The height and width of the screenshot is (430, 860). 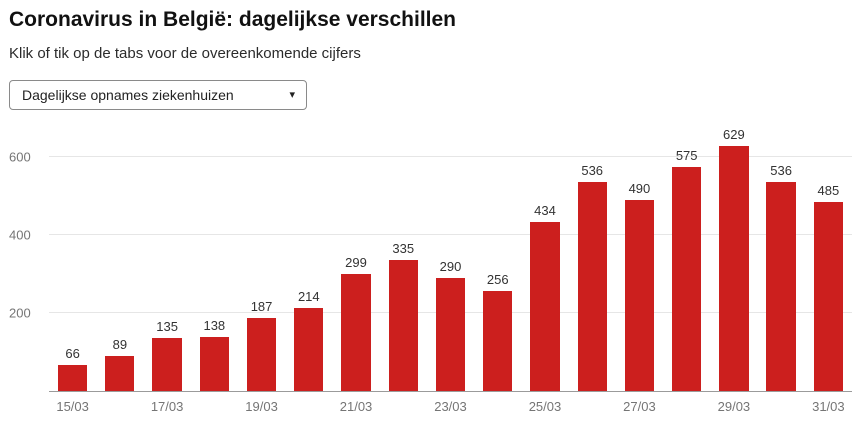 What do you see at coordinates (828, 406) in the screenshot?
I see `x-axis-tick-label: 31/03` at bounding box center [828, 406].